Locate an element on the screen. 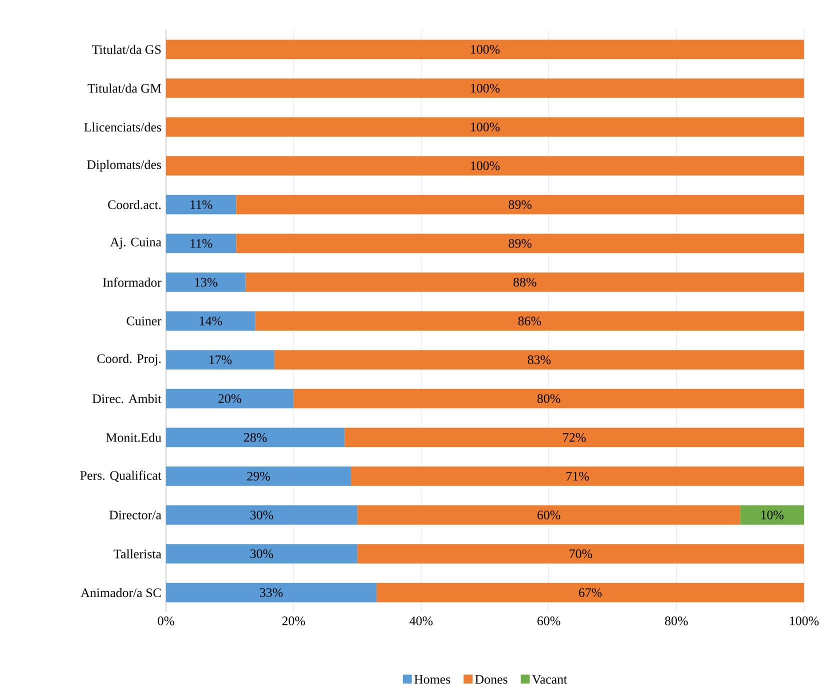  y-tick-label: Director/a is located at coordinates (135, 515).